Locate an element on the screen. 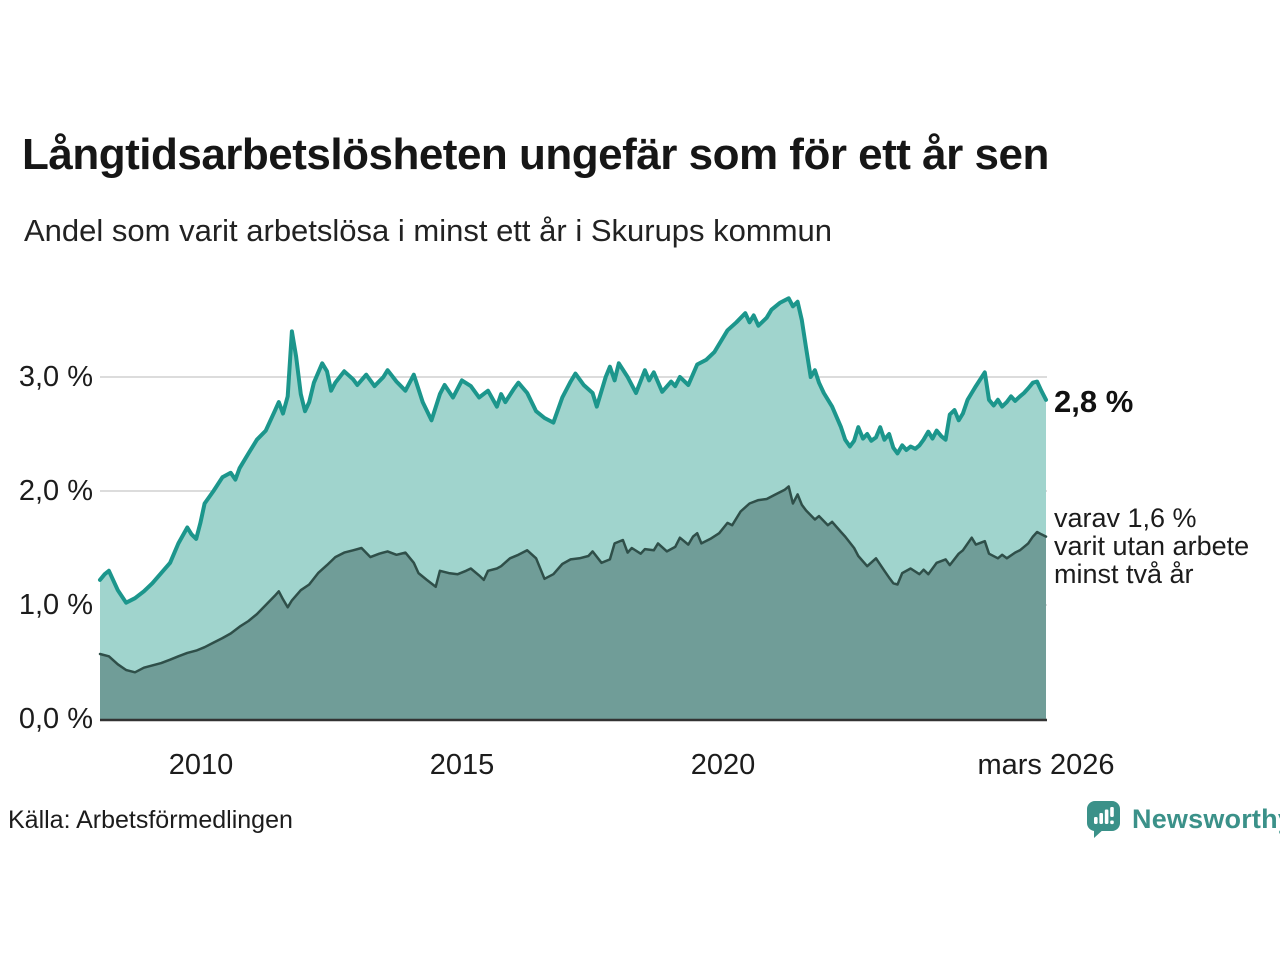  latest-value-label: 2,8 % is located at coordinates (1094, 401).